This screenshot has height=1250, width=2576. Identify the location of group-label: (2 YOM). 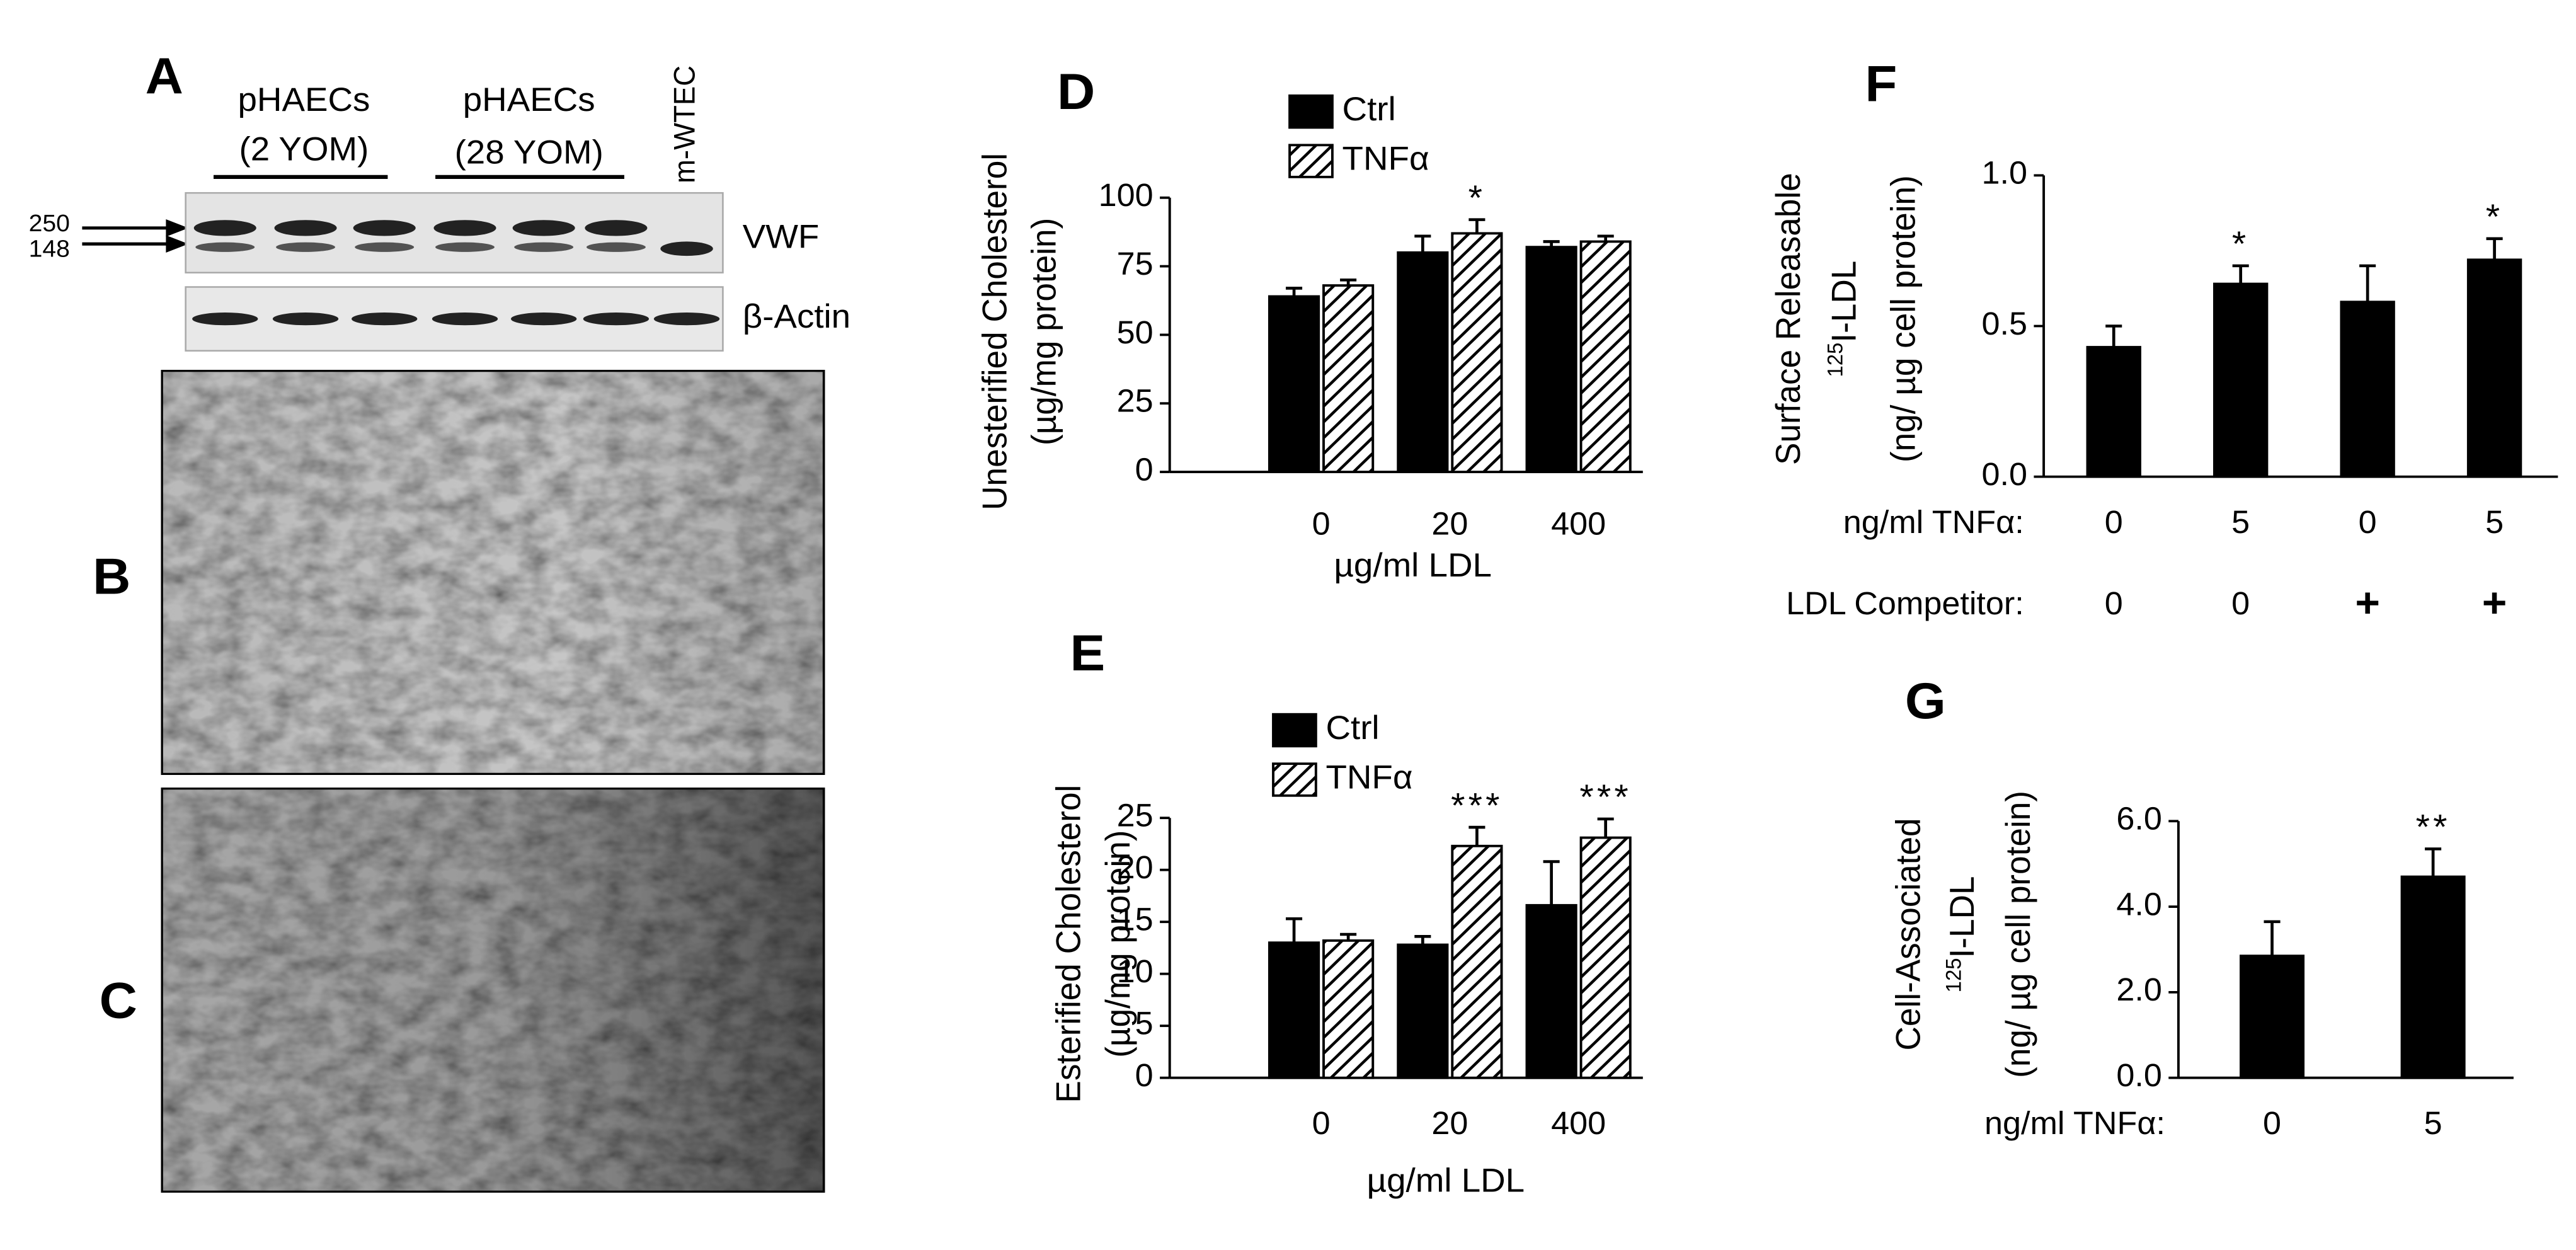
(304, 149).